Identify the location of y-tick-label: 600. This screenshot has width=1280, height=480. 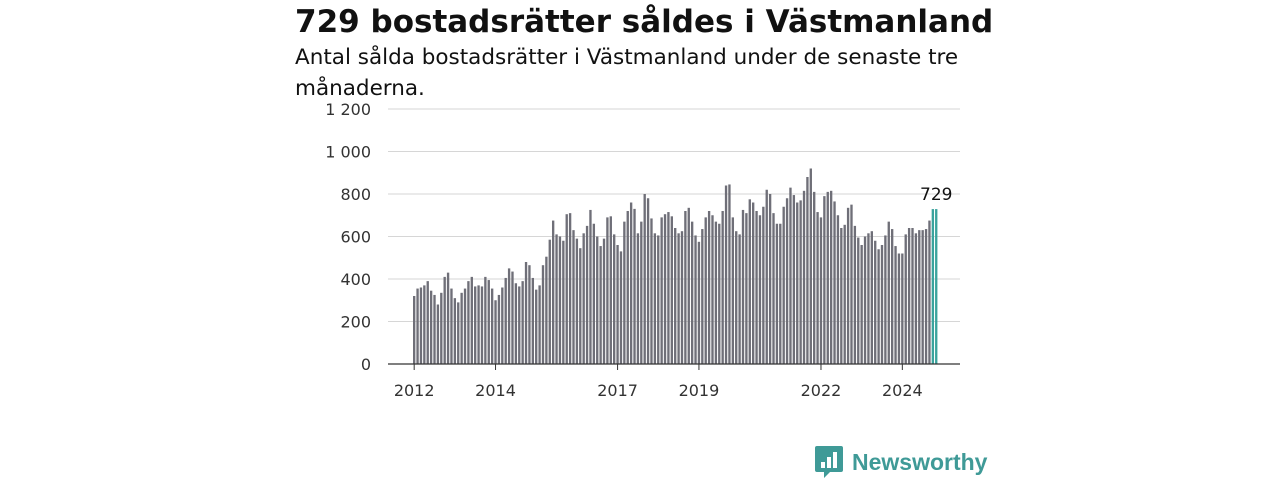
(355, 237).